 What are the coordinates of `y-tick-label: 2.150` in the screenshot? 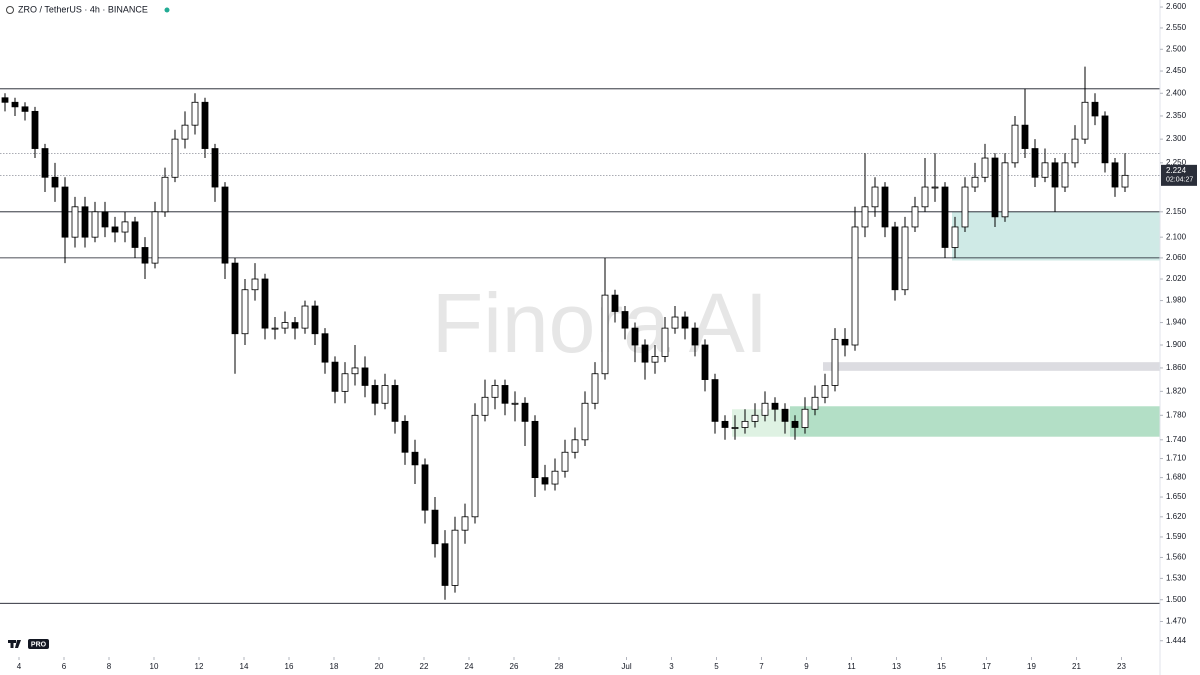 It's located at (1176, 211).